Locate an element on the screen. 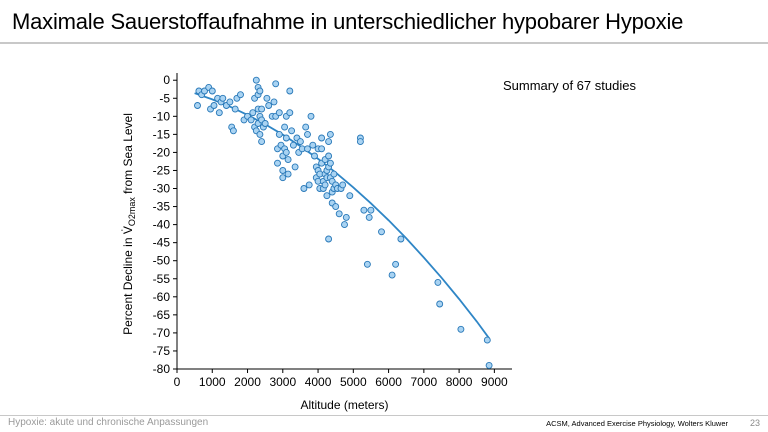 Image resolution: width=768 pixels, height=432 pixels. y-tick-label: -30 is located at coordinates (162, 189).